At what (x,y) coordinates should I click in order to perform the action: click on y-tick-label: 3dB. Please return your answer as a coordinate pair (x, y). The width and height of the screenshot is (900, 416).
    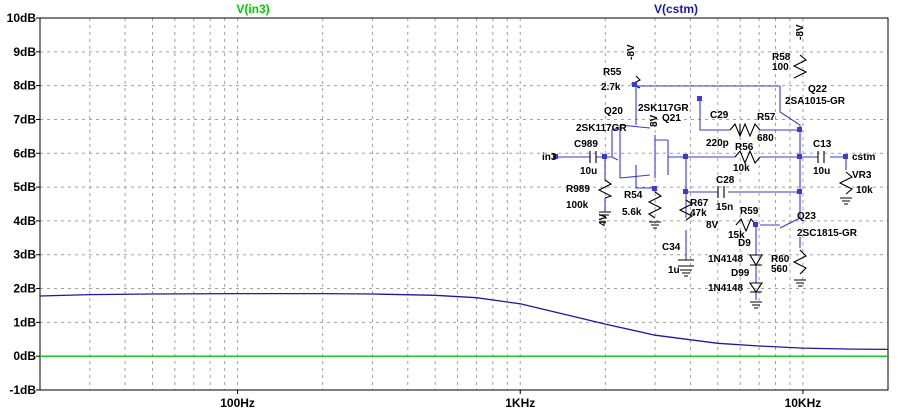
    Looking at the image, I should click on (24, 255).